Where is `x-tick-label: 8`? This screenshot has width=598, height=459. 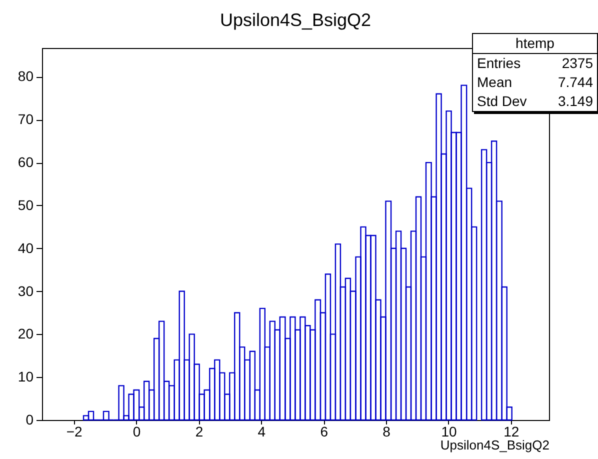 x-tick-label: 8 is located at coordinates (386, 432).